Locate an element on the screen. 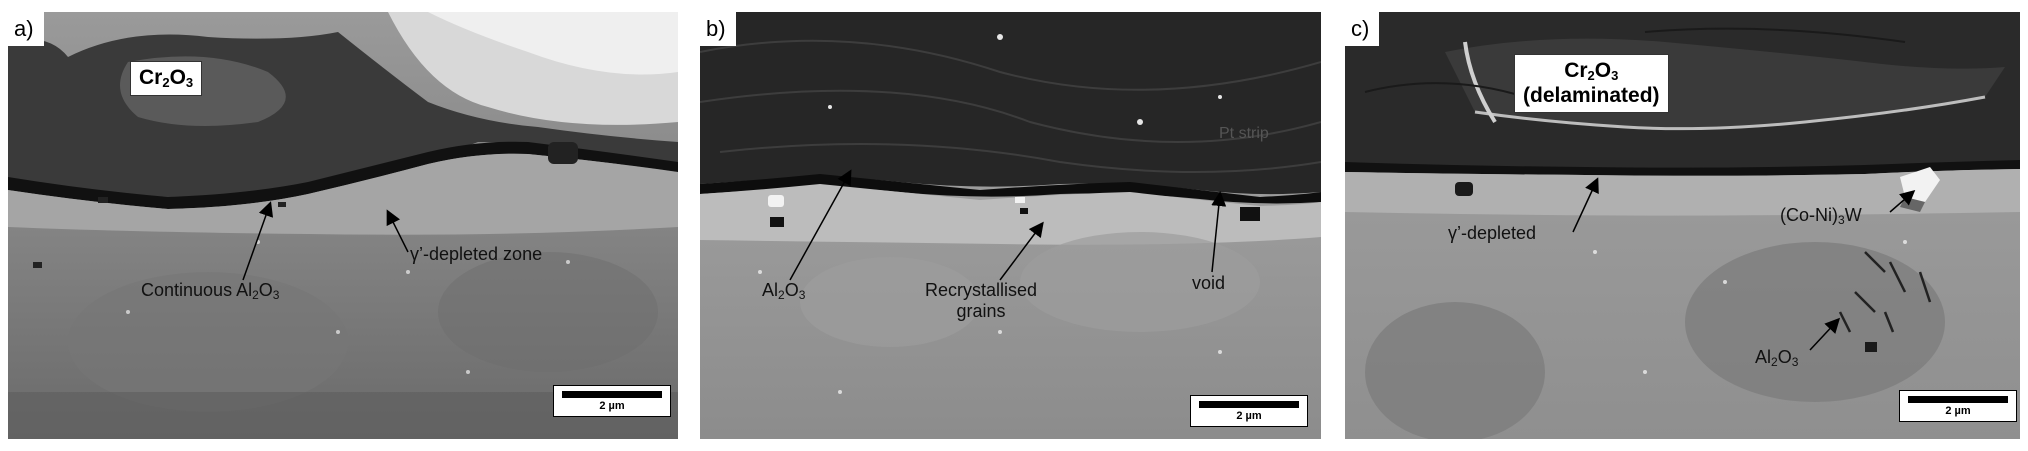  cr2o3-label-a: Cr2O3 is located at coordinates (166, 78).